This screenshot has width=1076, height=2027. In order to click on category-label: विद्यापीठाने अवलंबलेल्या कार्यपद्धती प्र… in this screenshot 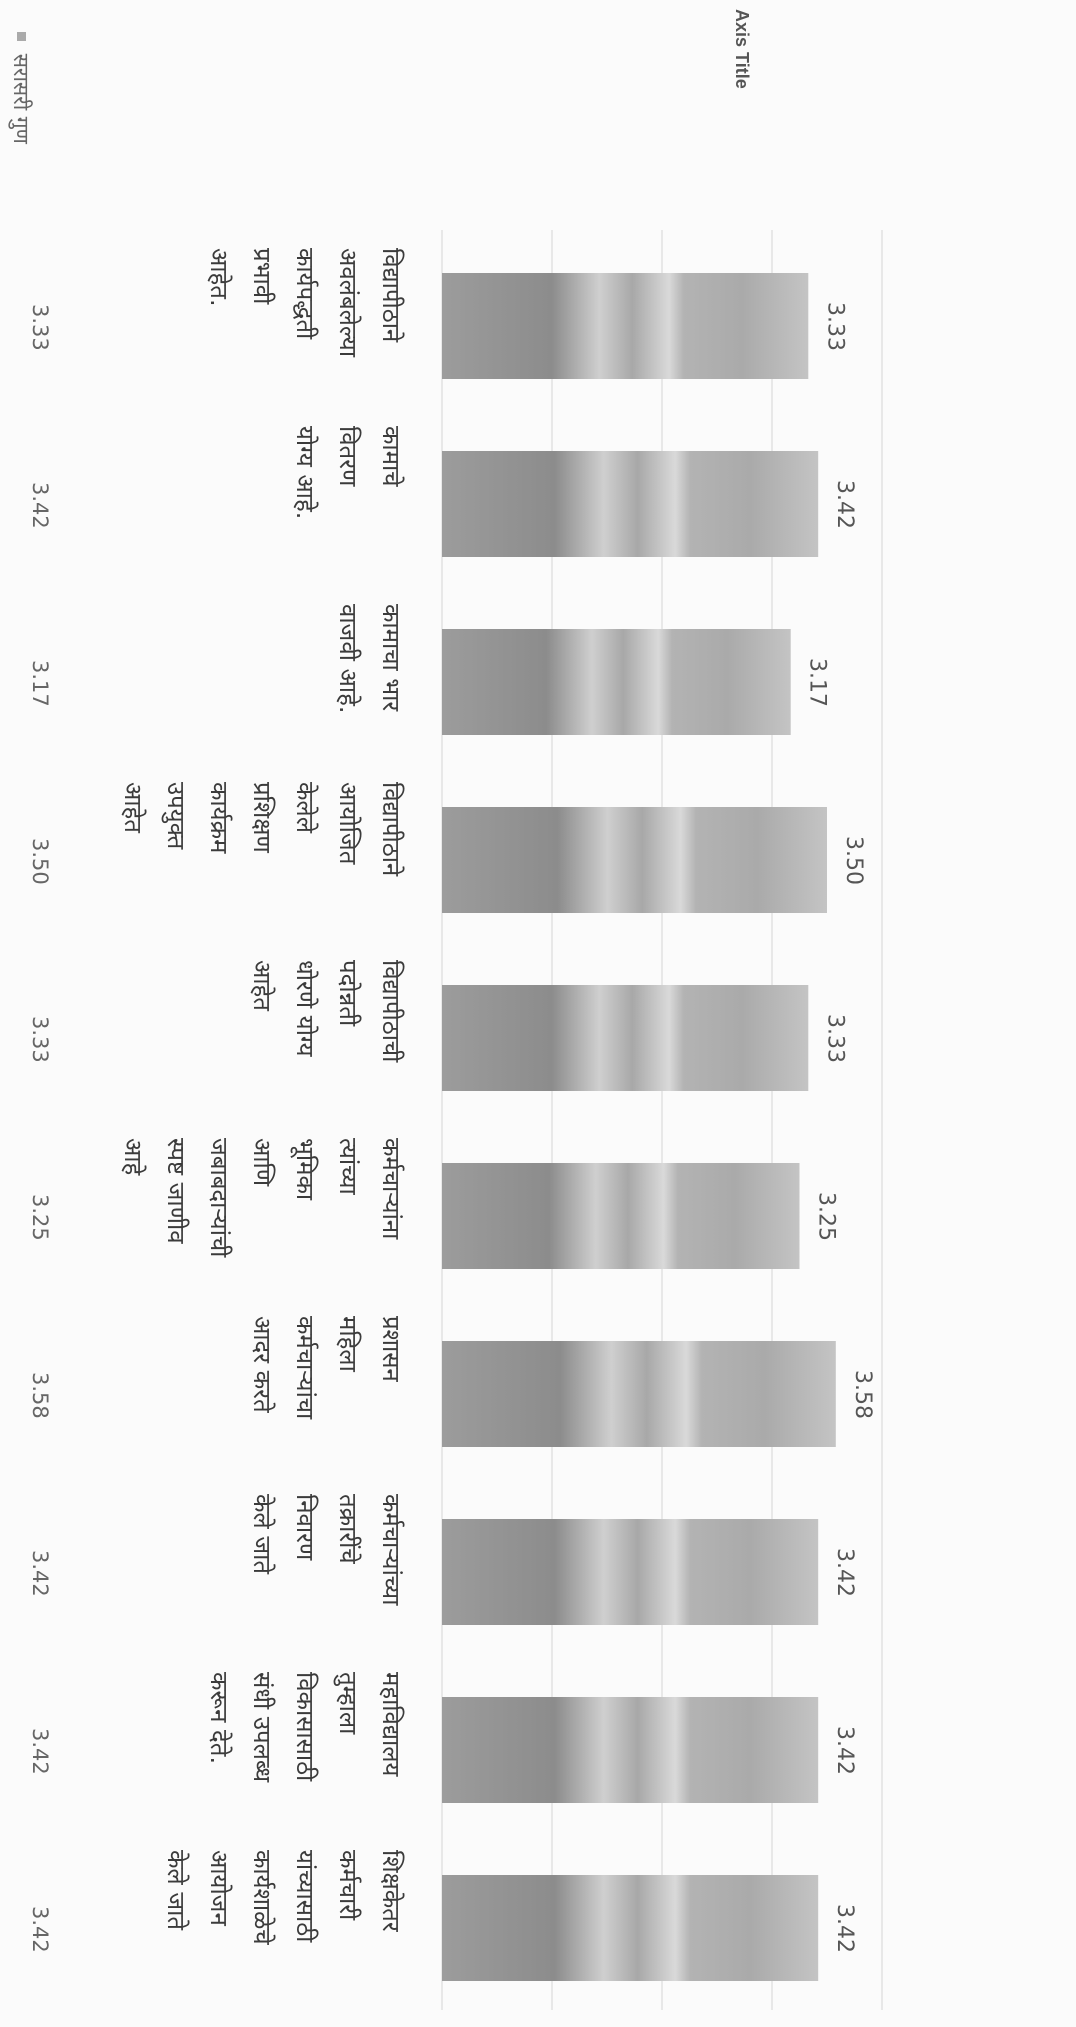, I will do `click(305, 303)`.